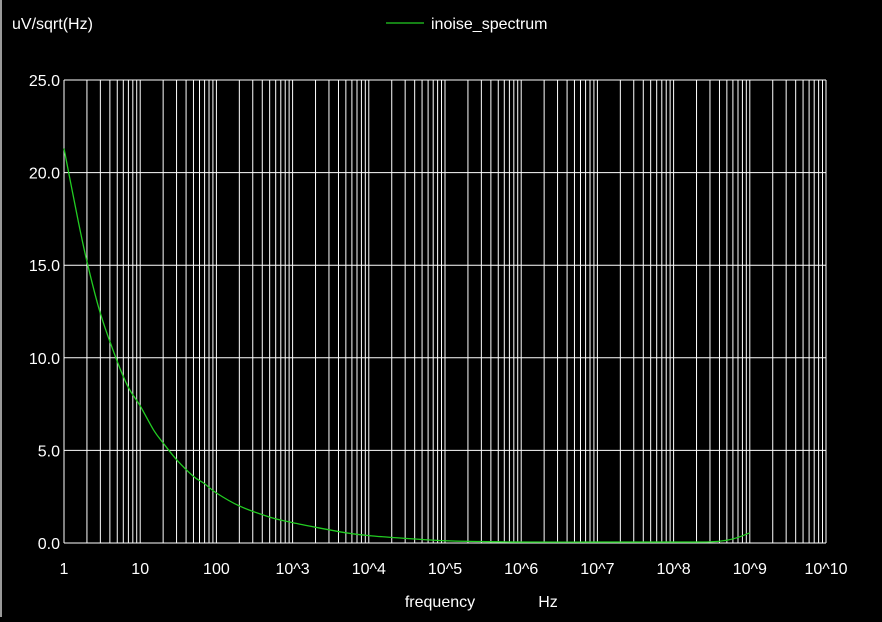  What do you see at coordinates (44, 81) in the screenshot?
I see `y-tick-label: 25.0` at bounding box center [44, 81].